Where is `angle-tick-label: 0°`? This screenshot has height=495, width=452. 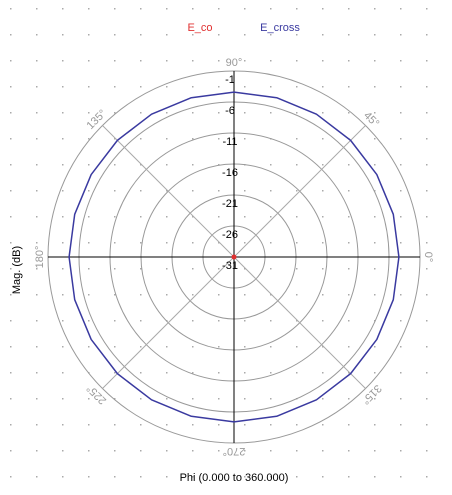
angle-tick-label: 0° is located at coordinates (428, 257).